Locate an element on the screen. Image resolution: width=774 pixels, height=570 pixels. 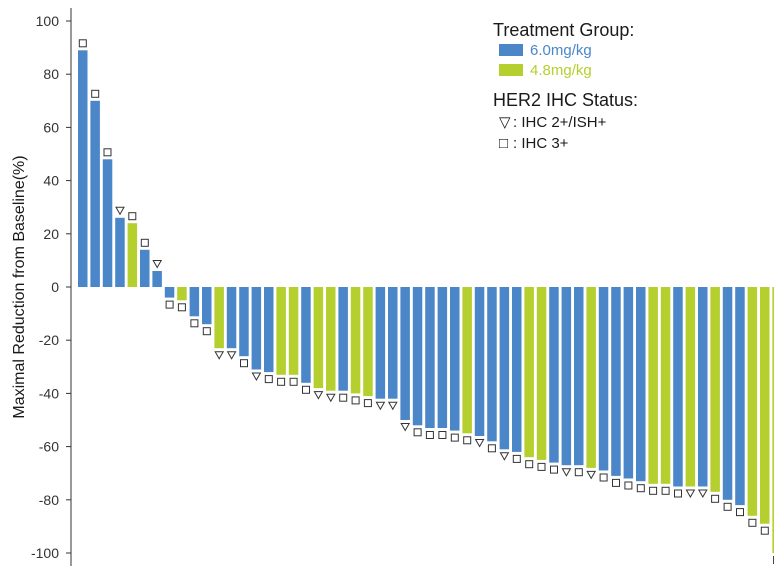
legend-swatch-6mgkg is located at coordinates (511, 50).